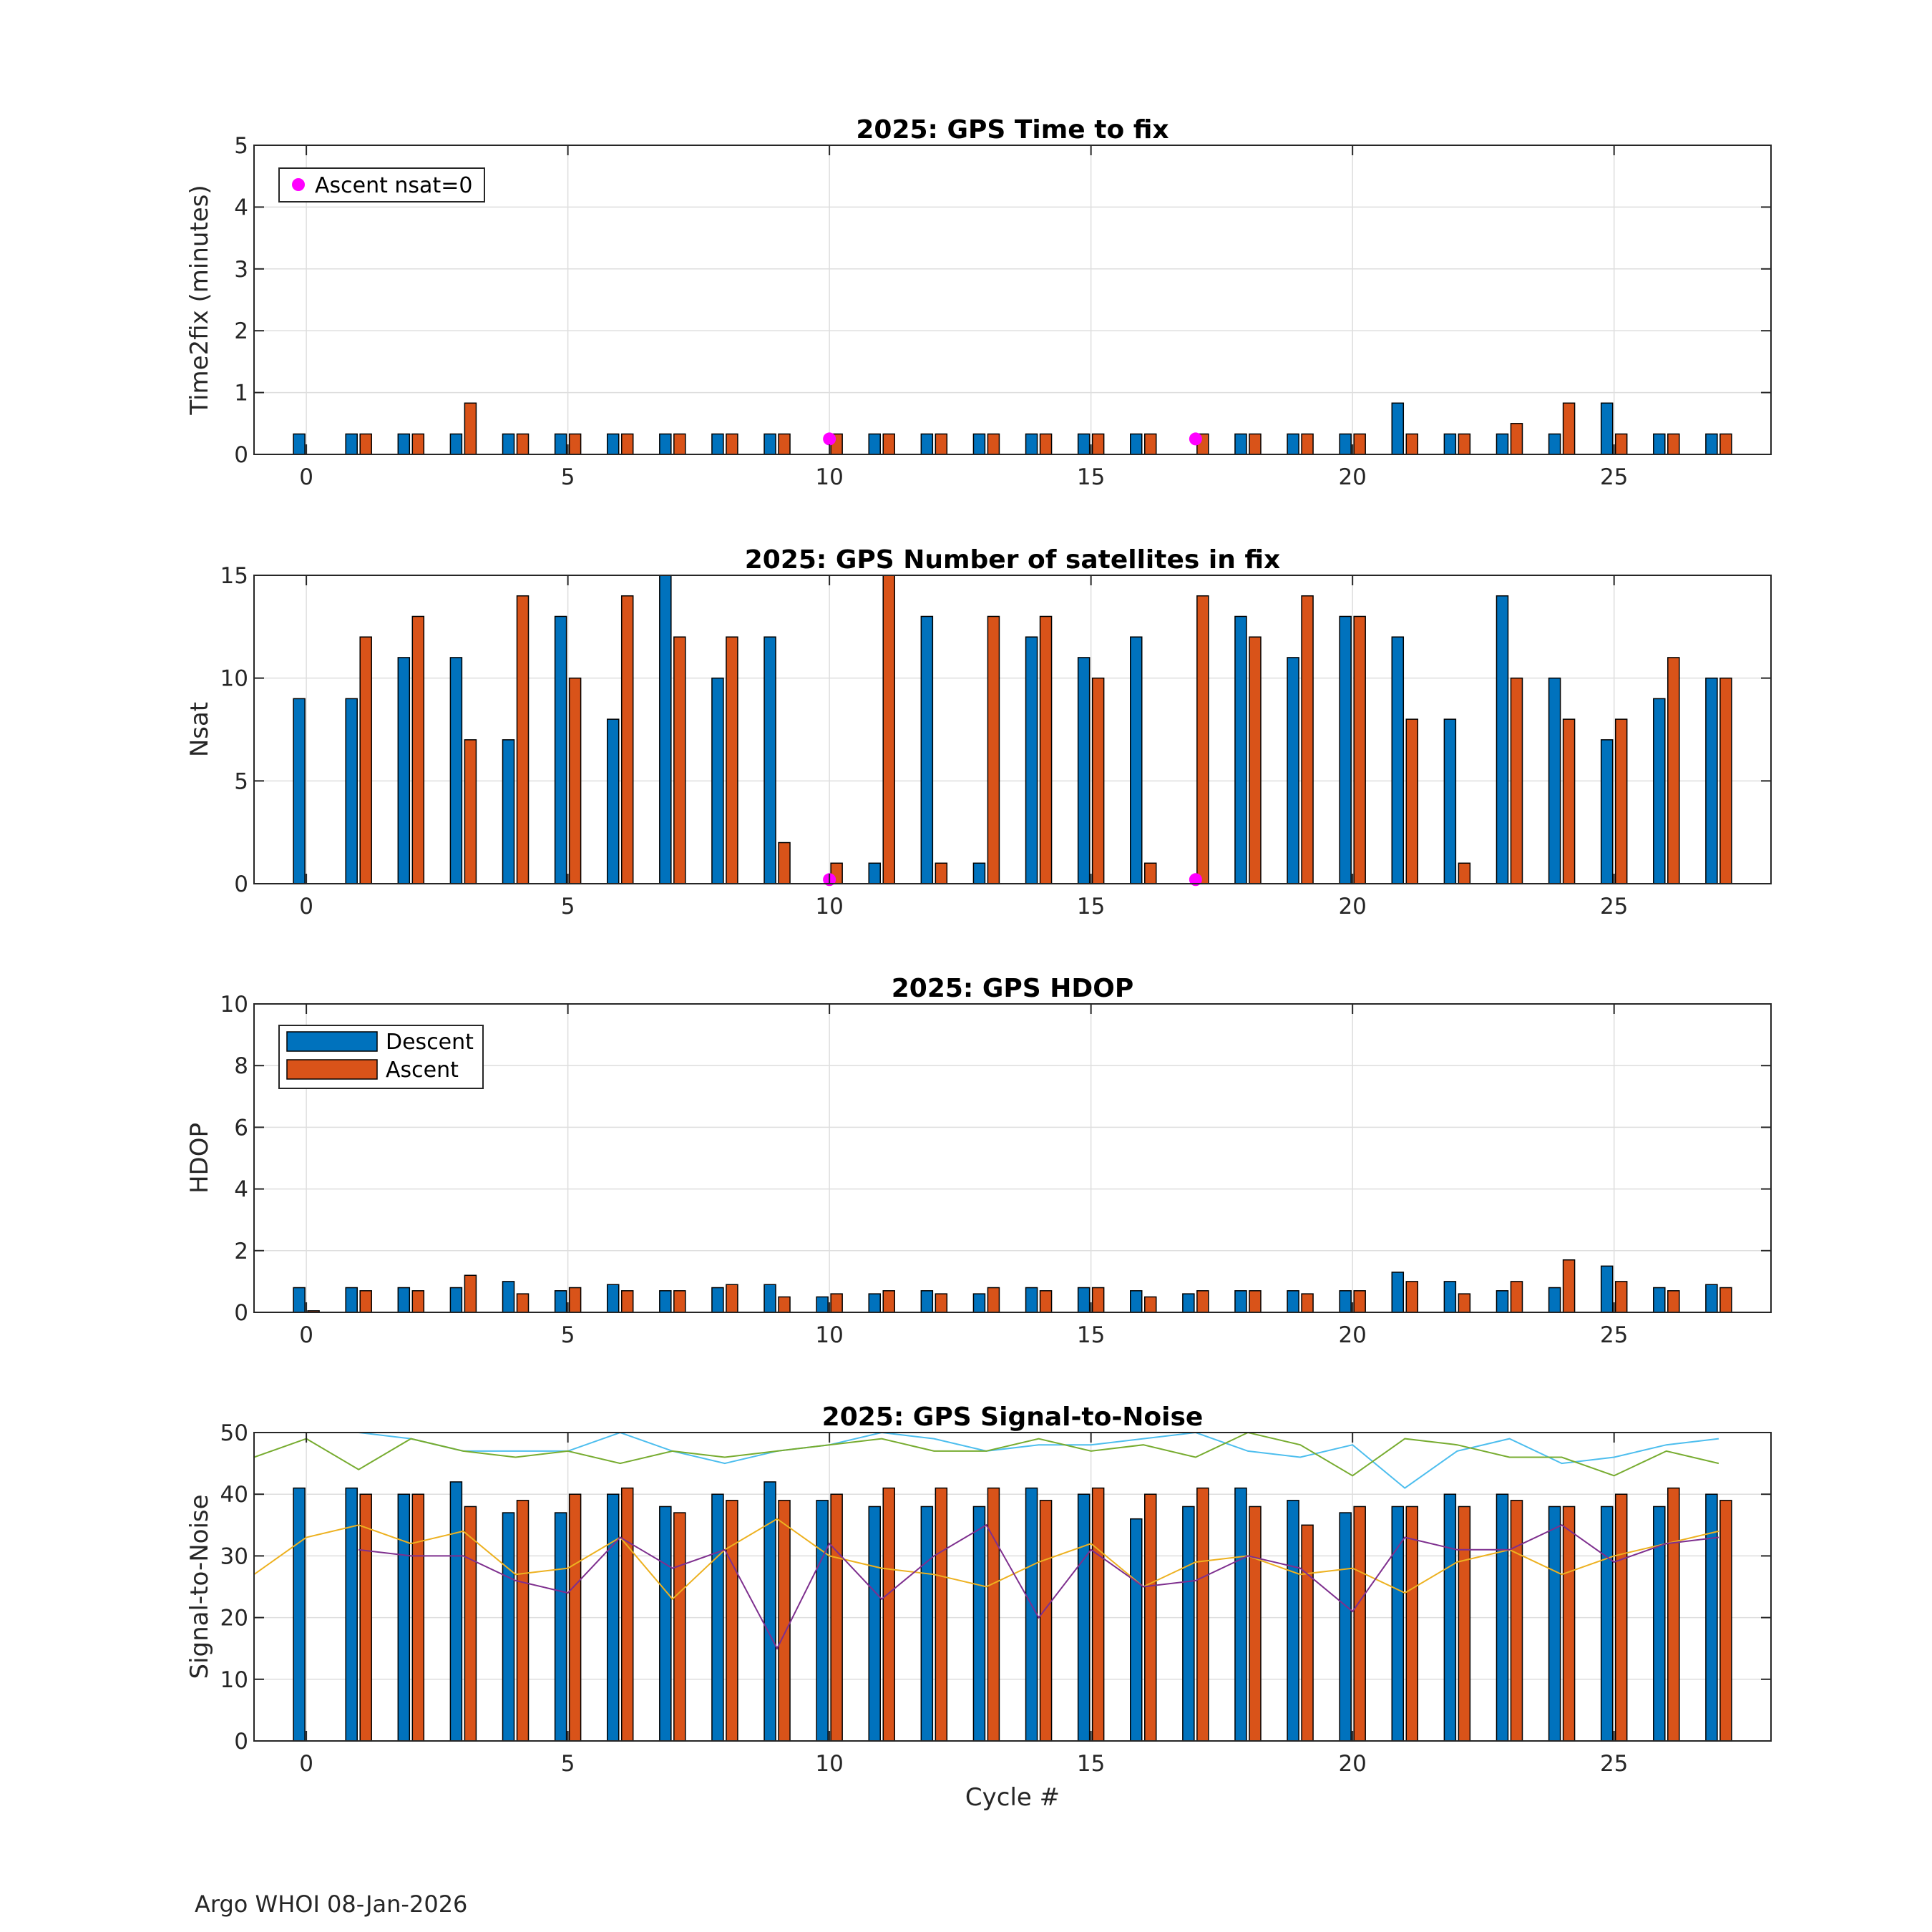 This screenshot has height=1932, width=1932. I want to click on y-tick-label: 20, so click(234, 1618).